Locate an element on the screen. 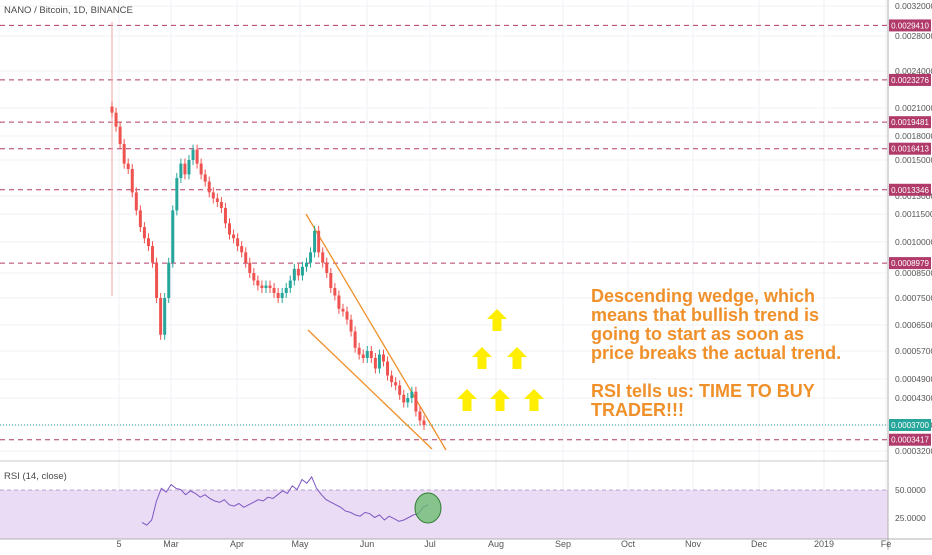 This screenshot has width=932, height=555. chart-title: NANO / Bitcoin, 1D, BINANCE is located at coordinates (68, 10).